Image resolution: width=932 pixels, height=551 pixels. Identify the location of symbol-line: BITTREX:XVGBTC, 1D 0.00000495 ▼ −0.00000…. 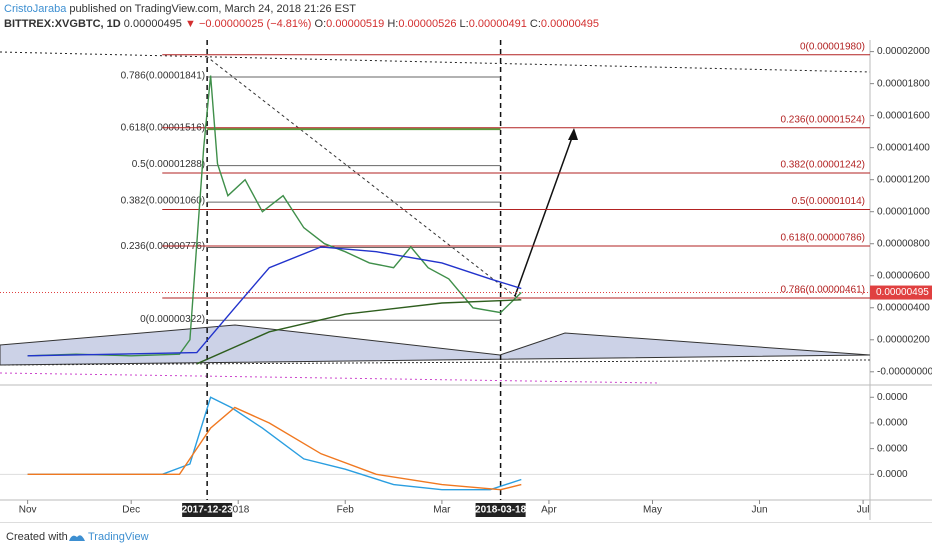
(301, 24).